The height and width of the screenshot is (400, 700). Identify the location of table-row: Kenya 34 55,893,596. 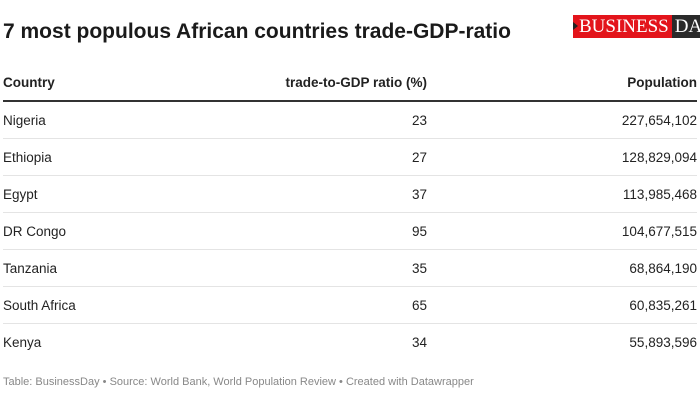
(350, 342).